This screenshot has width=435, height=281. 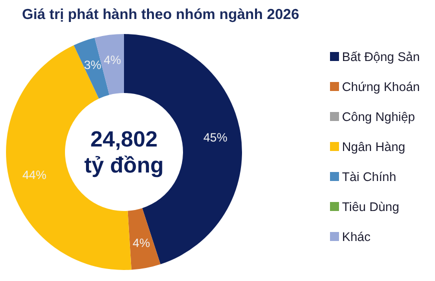 What do you see at coordinates (374, 147) in the screenshot?
I see `legend-label: Ngân Hàng` at bounding box center [374, 147].